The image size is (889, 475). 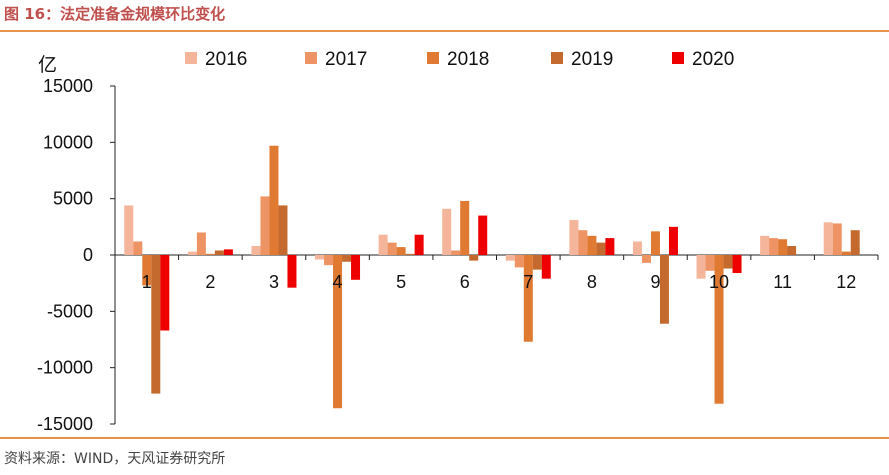 I want to click on x-category-label: 3, so click(x=274, y=282).